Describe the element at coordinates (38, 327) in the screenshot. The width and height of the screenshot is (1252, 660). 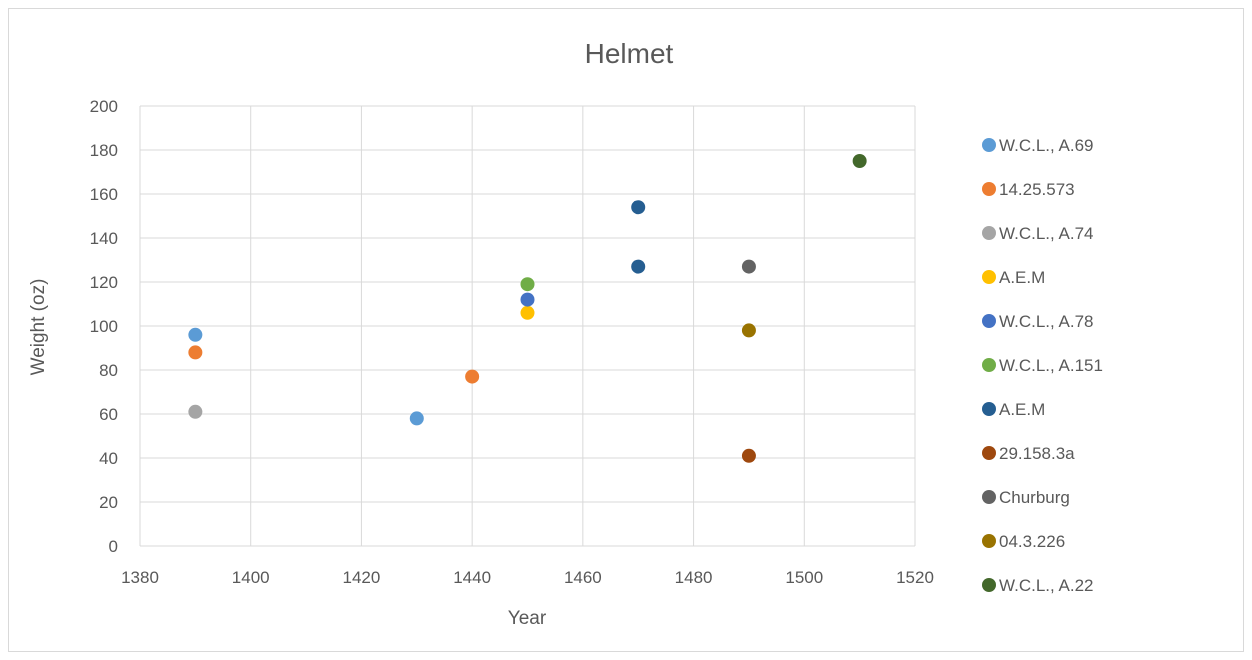
I see `y-axis-label: Weight (oz)` at that location.